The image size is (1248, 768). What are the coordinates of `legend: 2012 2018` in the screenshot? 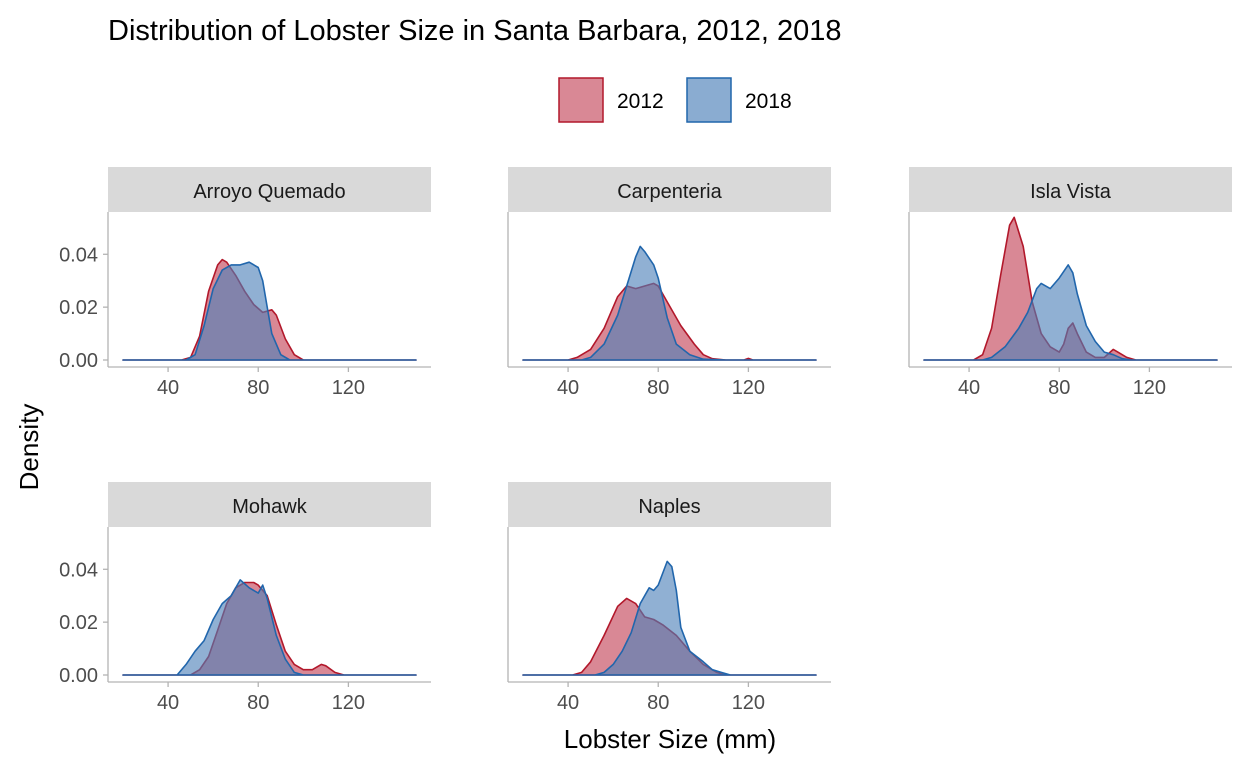 It's located at (675, 100).